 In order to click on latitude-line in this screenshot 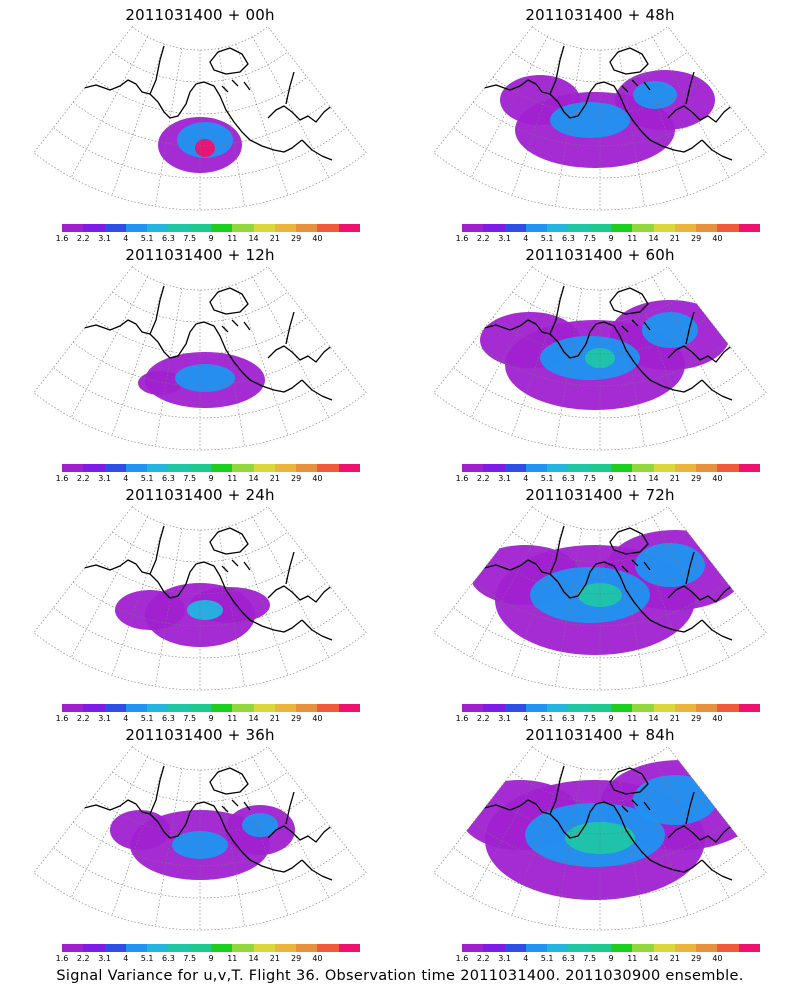, I will do `click(600, 873)`.